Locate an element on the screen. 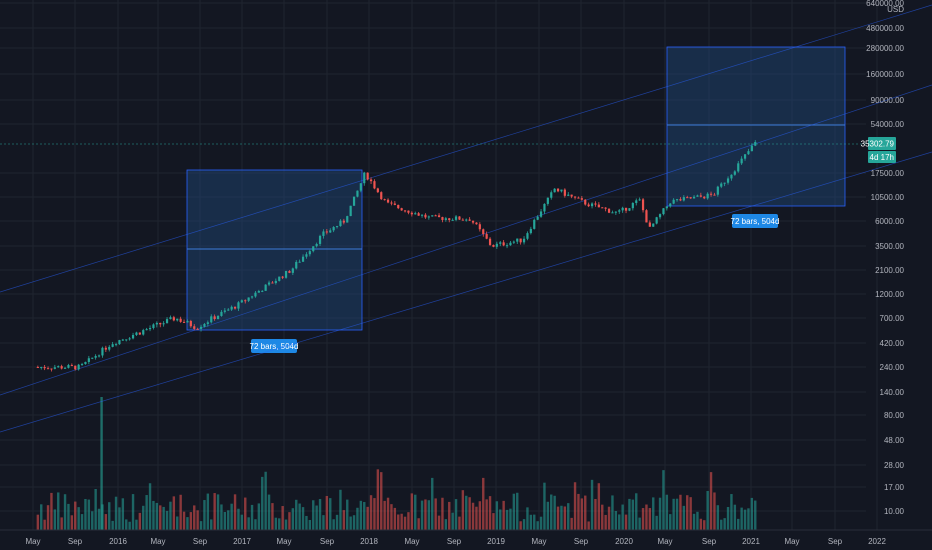  time-tick-label: Sep is located at coordinates (454, 541).